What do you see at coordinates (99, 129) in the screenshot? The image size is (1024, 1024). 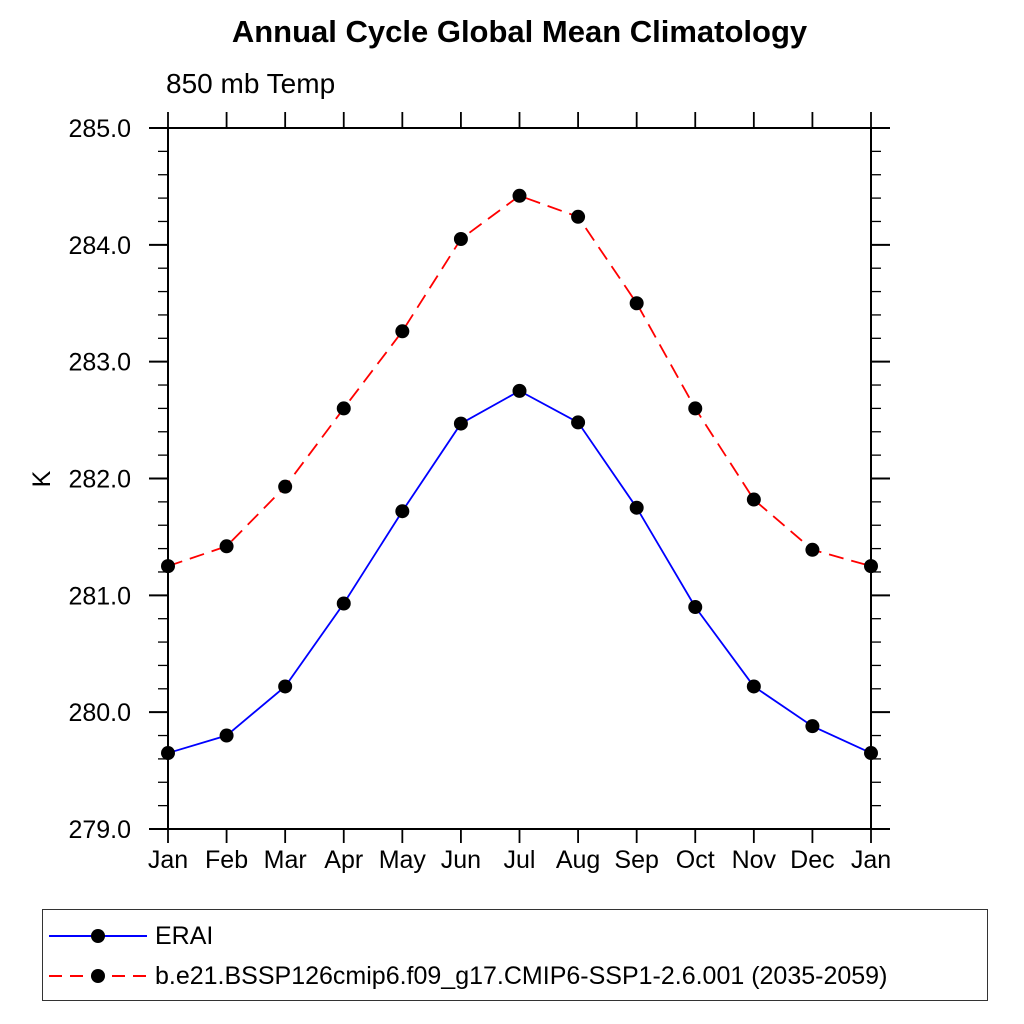 I see `y-tick-label: 285.0` at bounding box center [99, 129].